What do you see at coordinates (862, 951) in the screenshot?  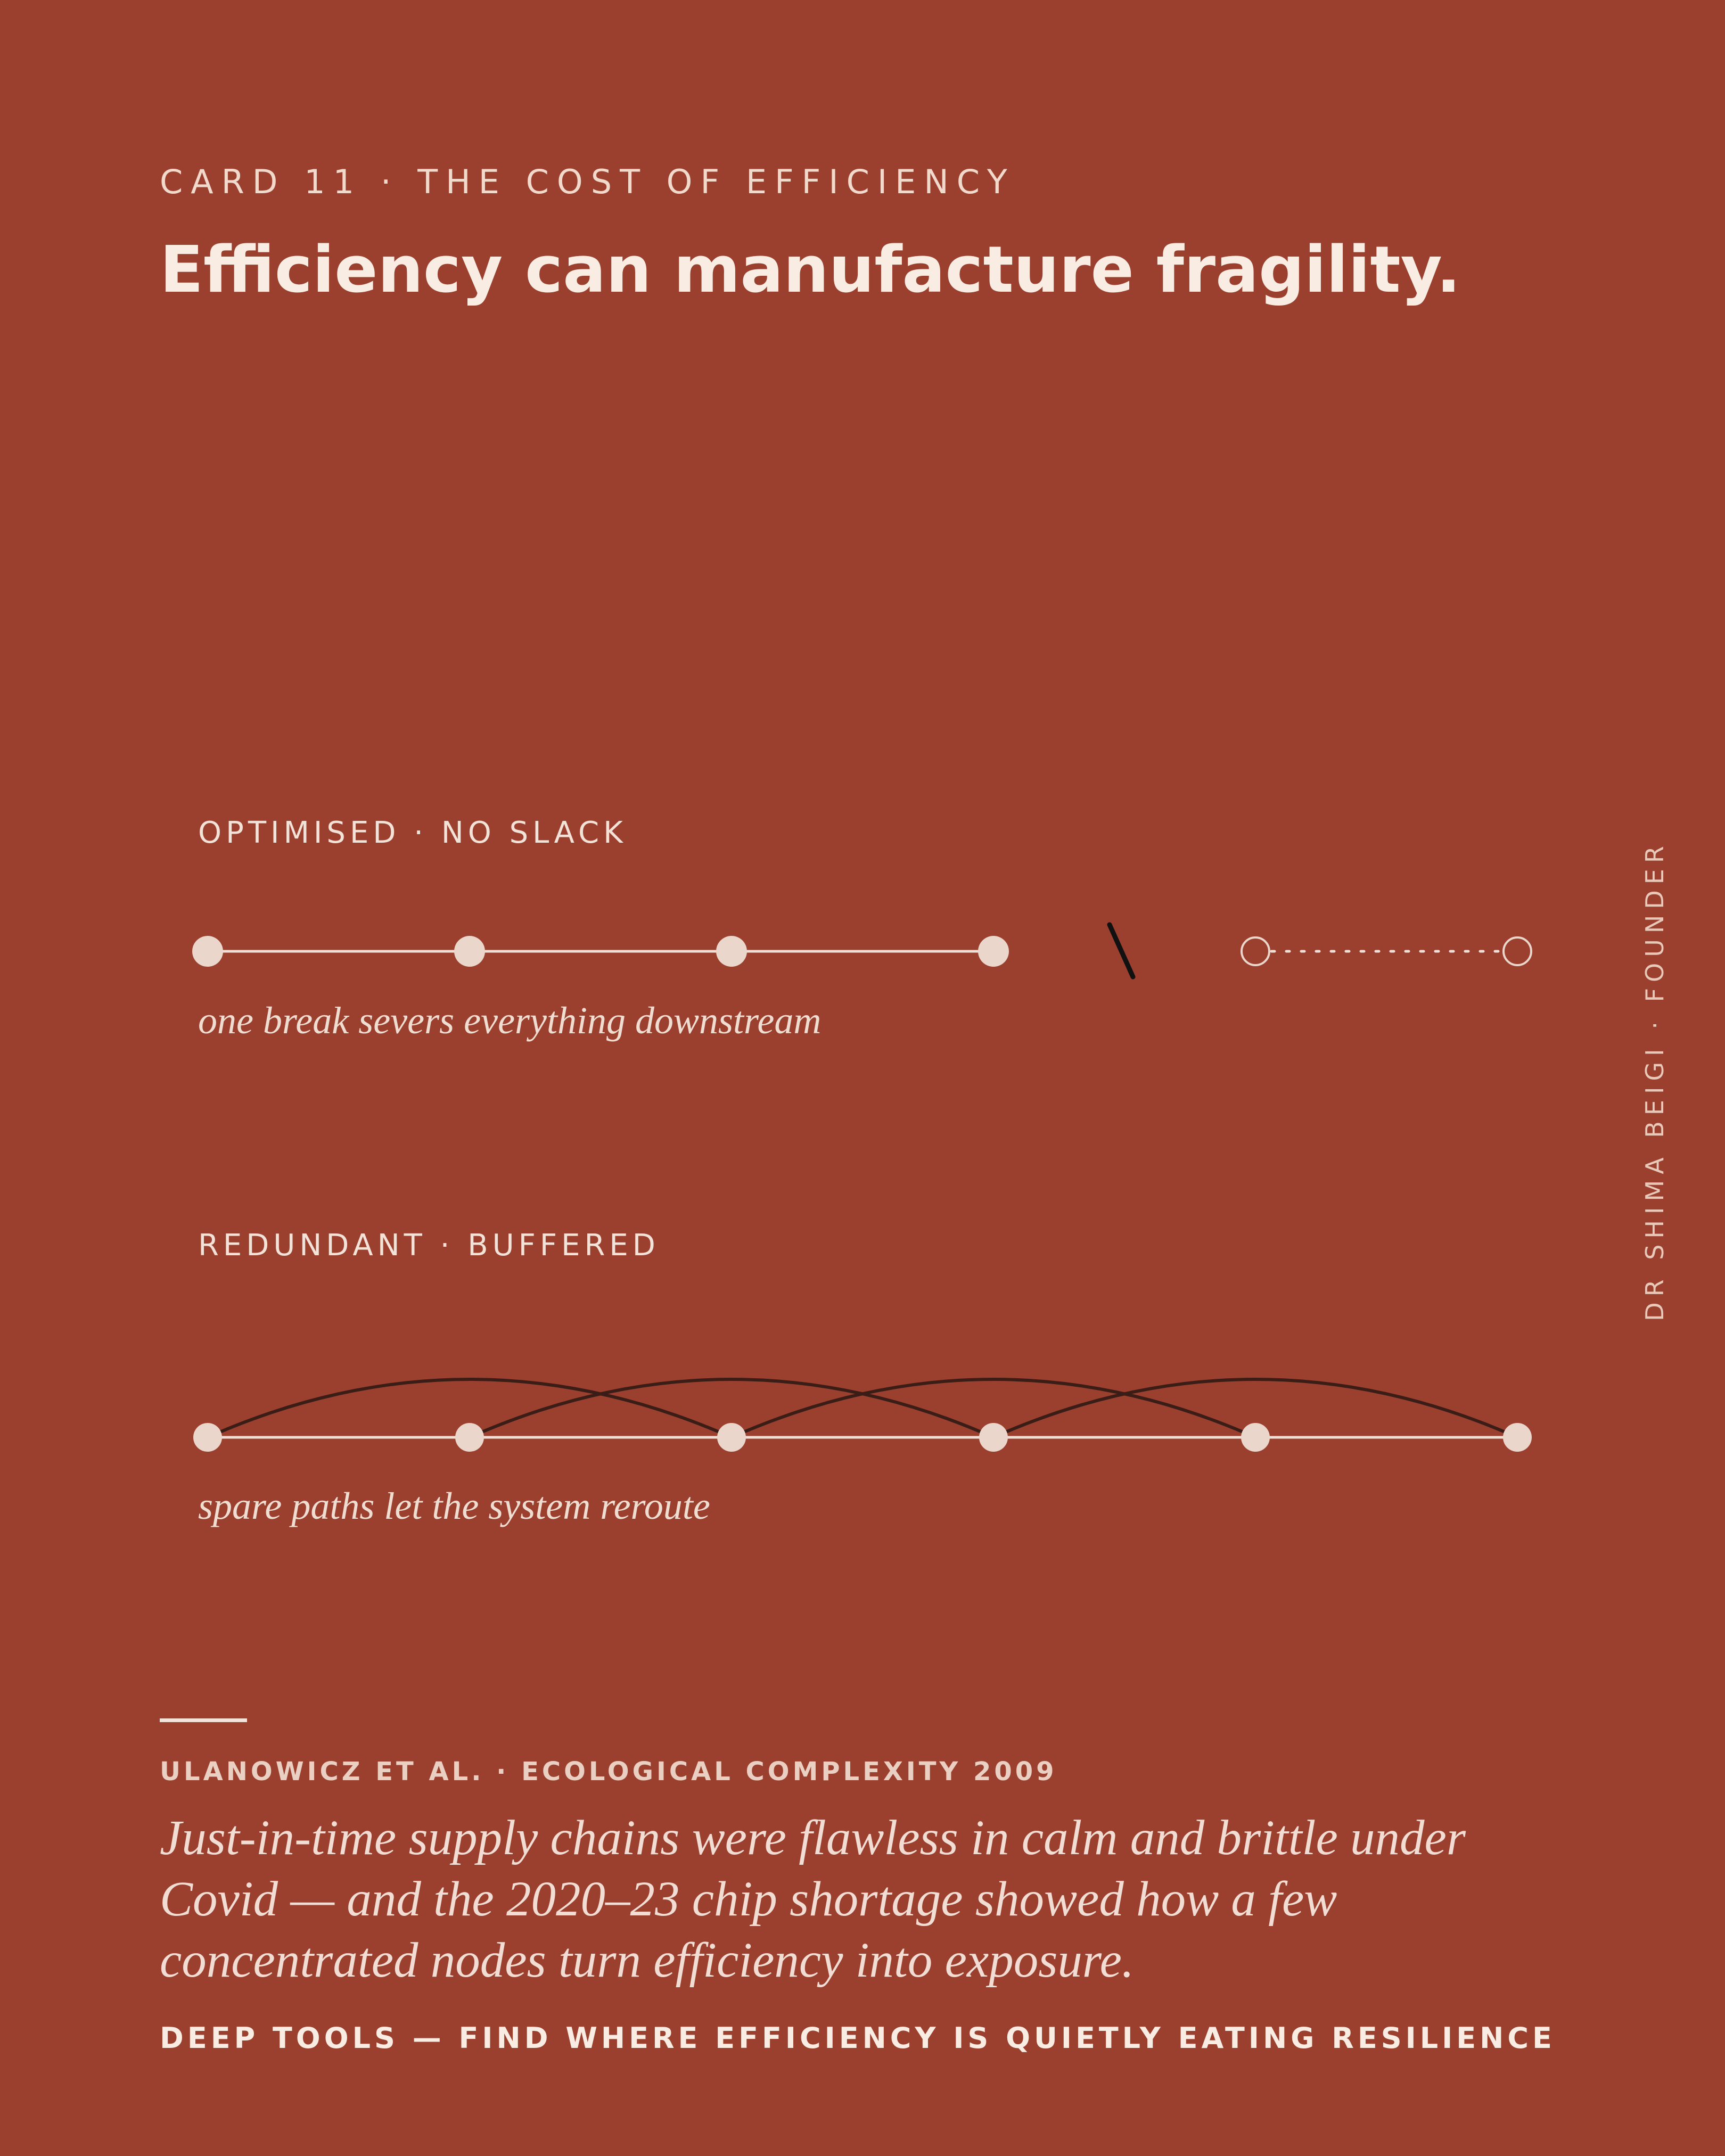 I see `optimised-chain` at bounding box center [862, 951].